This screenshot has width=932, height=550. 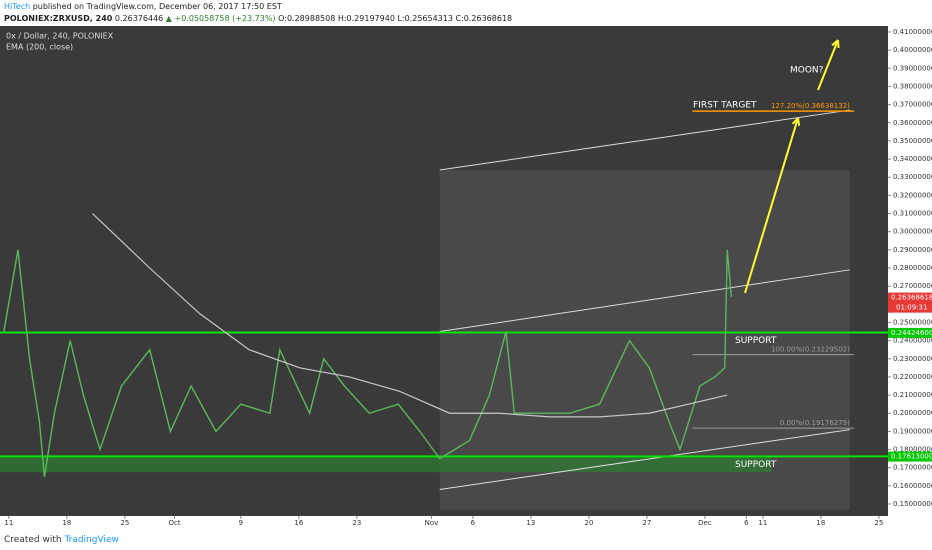 What do you see at coordinates (912, 250) in the screenshot?
I see `y-tick-label: 0.29000000` at bounding box center [912, 250].